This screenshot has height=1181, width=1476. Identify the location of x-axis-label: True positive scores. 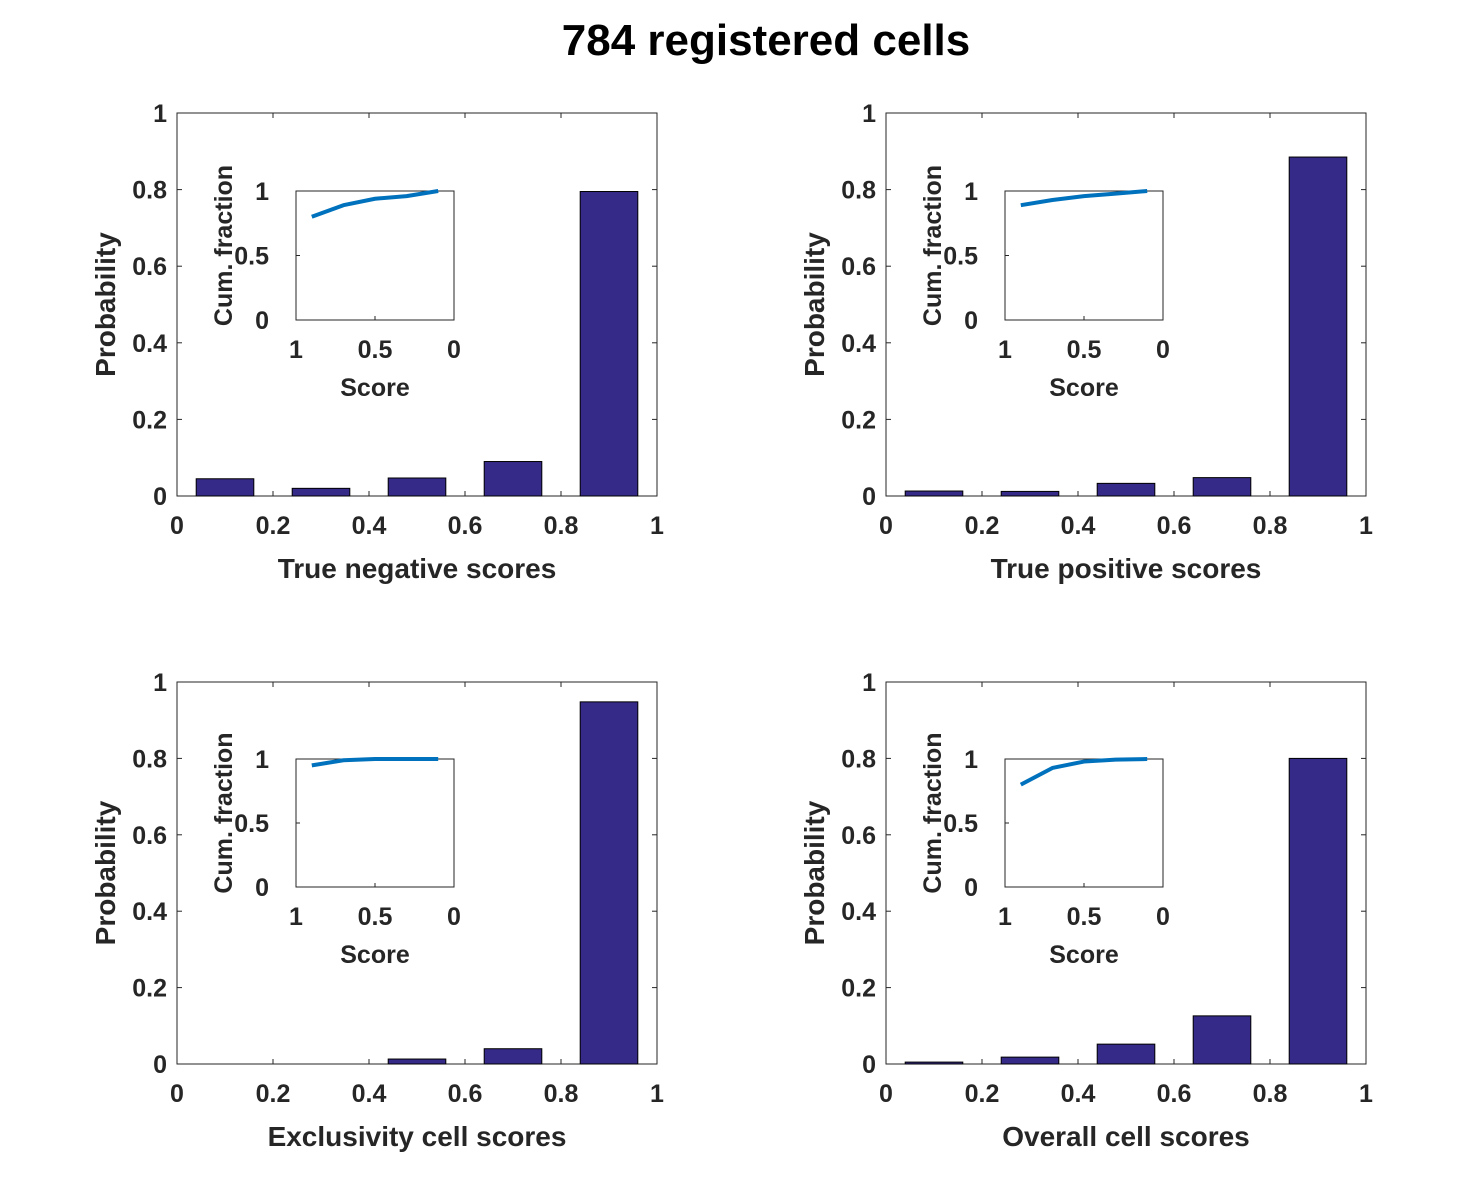
(1126, 568).